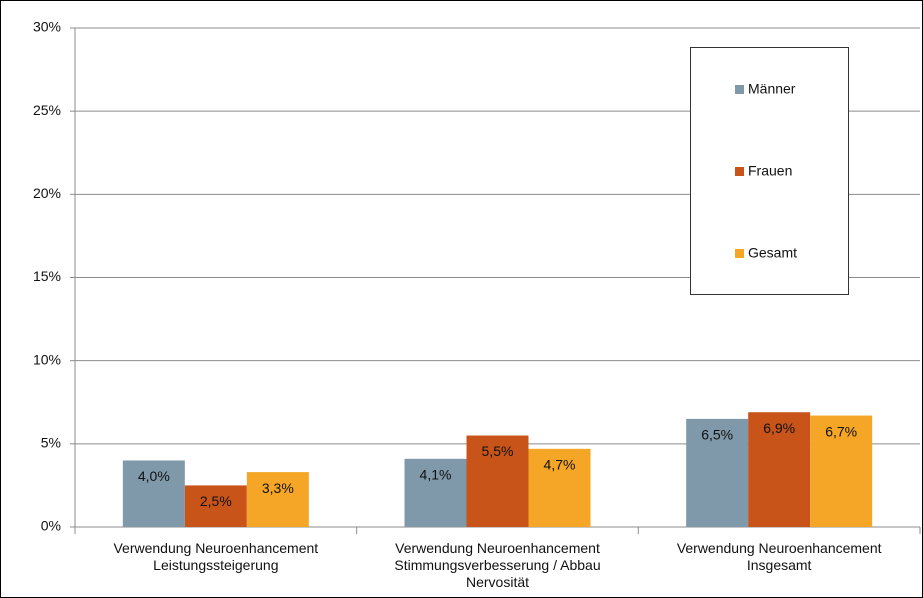  I want to click on value-label: 4,0%, so click(154, 476).